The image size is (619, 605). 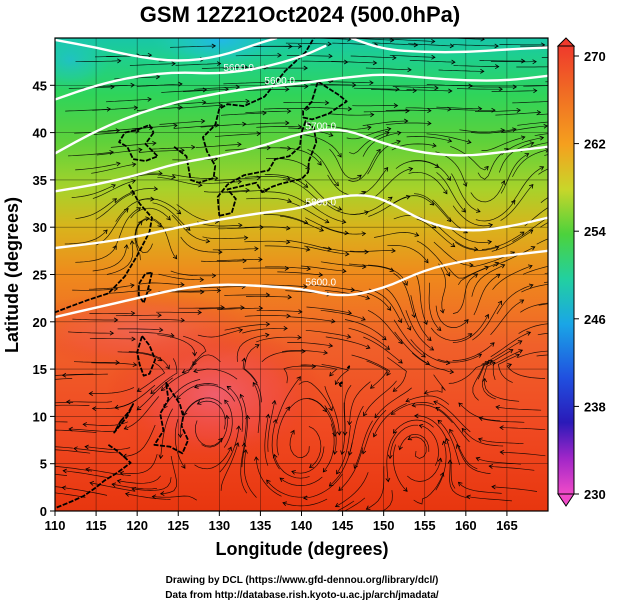 What do you see at coordinates (595, 406) in the screenshot?
I see `colorbar-tick-label: 238` at bounding box center [595, 406].